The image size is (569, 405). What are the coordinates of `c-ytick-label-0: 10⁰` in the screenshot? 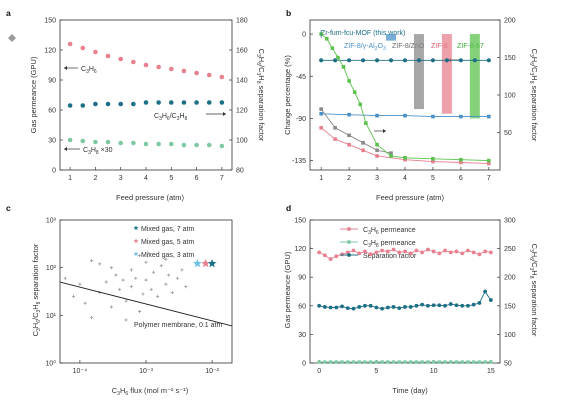 It's located at (50, 364).